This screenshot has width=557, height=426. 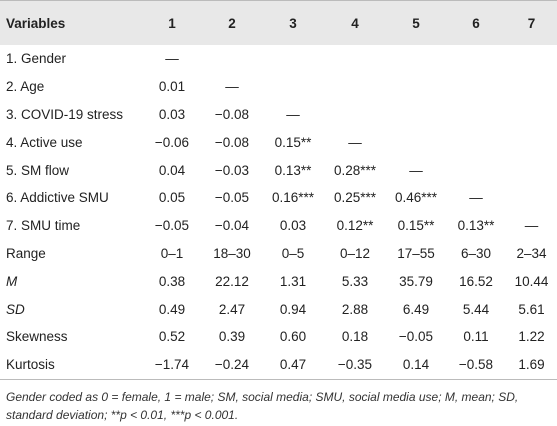 What do you see at coordinates (355, 337) in the screenshot?
I see `table-cell: 0.18` at bounding box center [355, 337].